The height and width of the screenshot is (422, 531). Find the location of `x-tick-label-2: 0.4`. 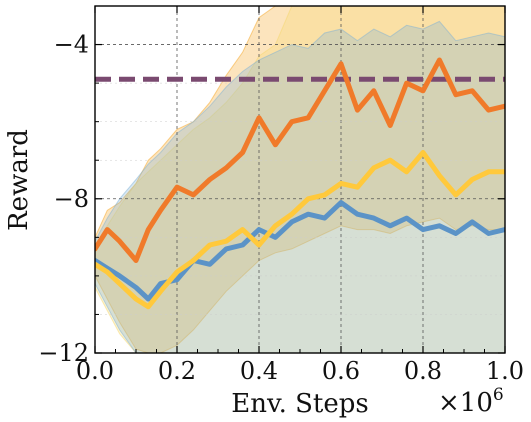

x-tick-label-2: 0.4 is located at coordinates (259, 371).